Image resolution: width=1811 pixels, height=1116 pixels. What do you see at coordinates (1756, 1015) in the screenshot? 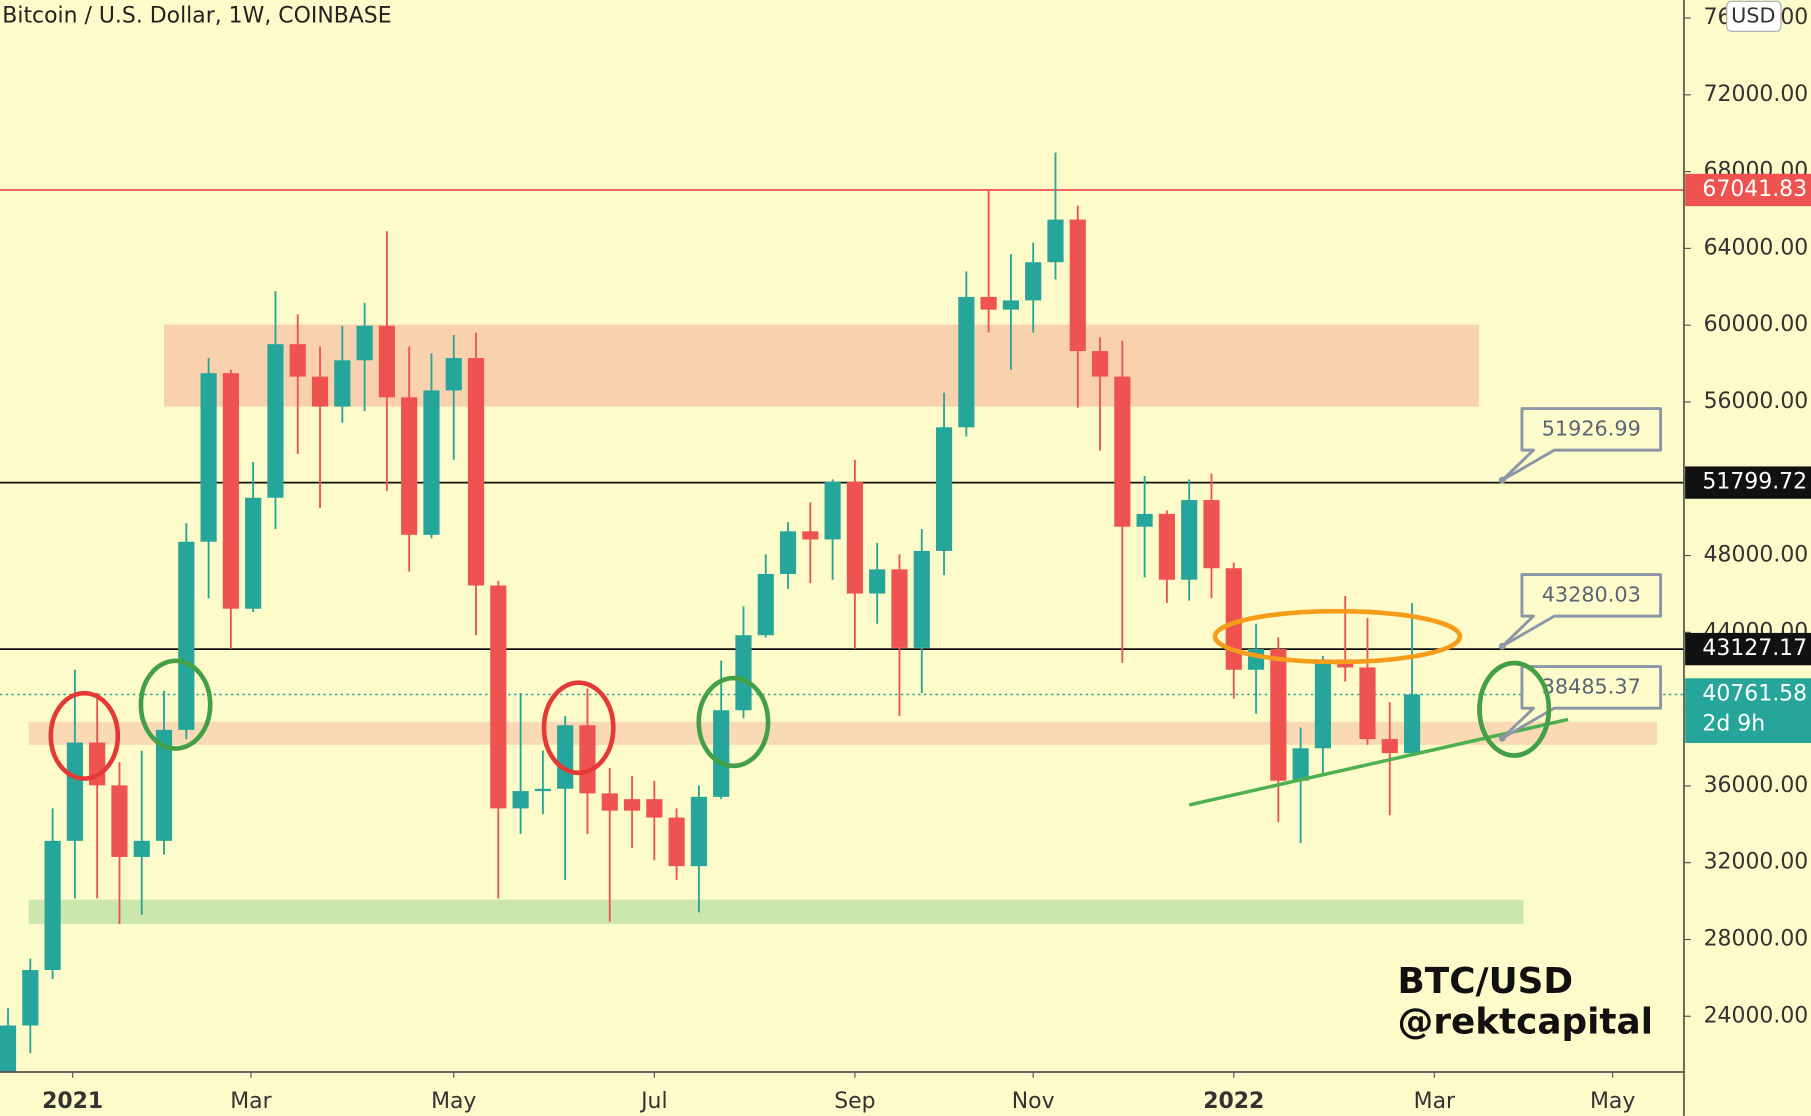
I see `y-tick-label: 24000.00` at bounding box center [1756, 1015].